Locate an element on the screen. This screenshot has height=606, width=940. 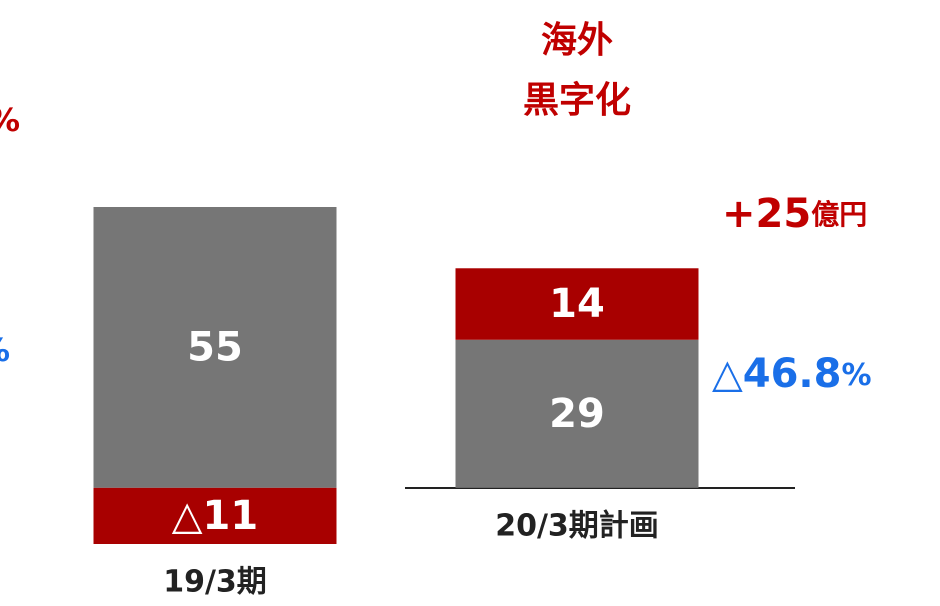
value-label: 29 is located at coordinates (577, 414).